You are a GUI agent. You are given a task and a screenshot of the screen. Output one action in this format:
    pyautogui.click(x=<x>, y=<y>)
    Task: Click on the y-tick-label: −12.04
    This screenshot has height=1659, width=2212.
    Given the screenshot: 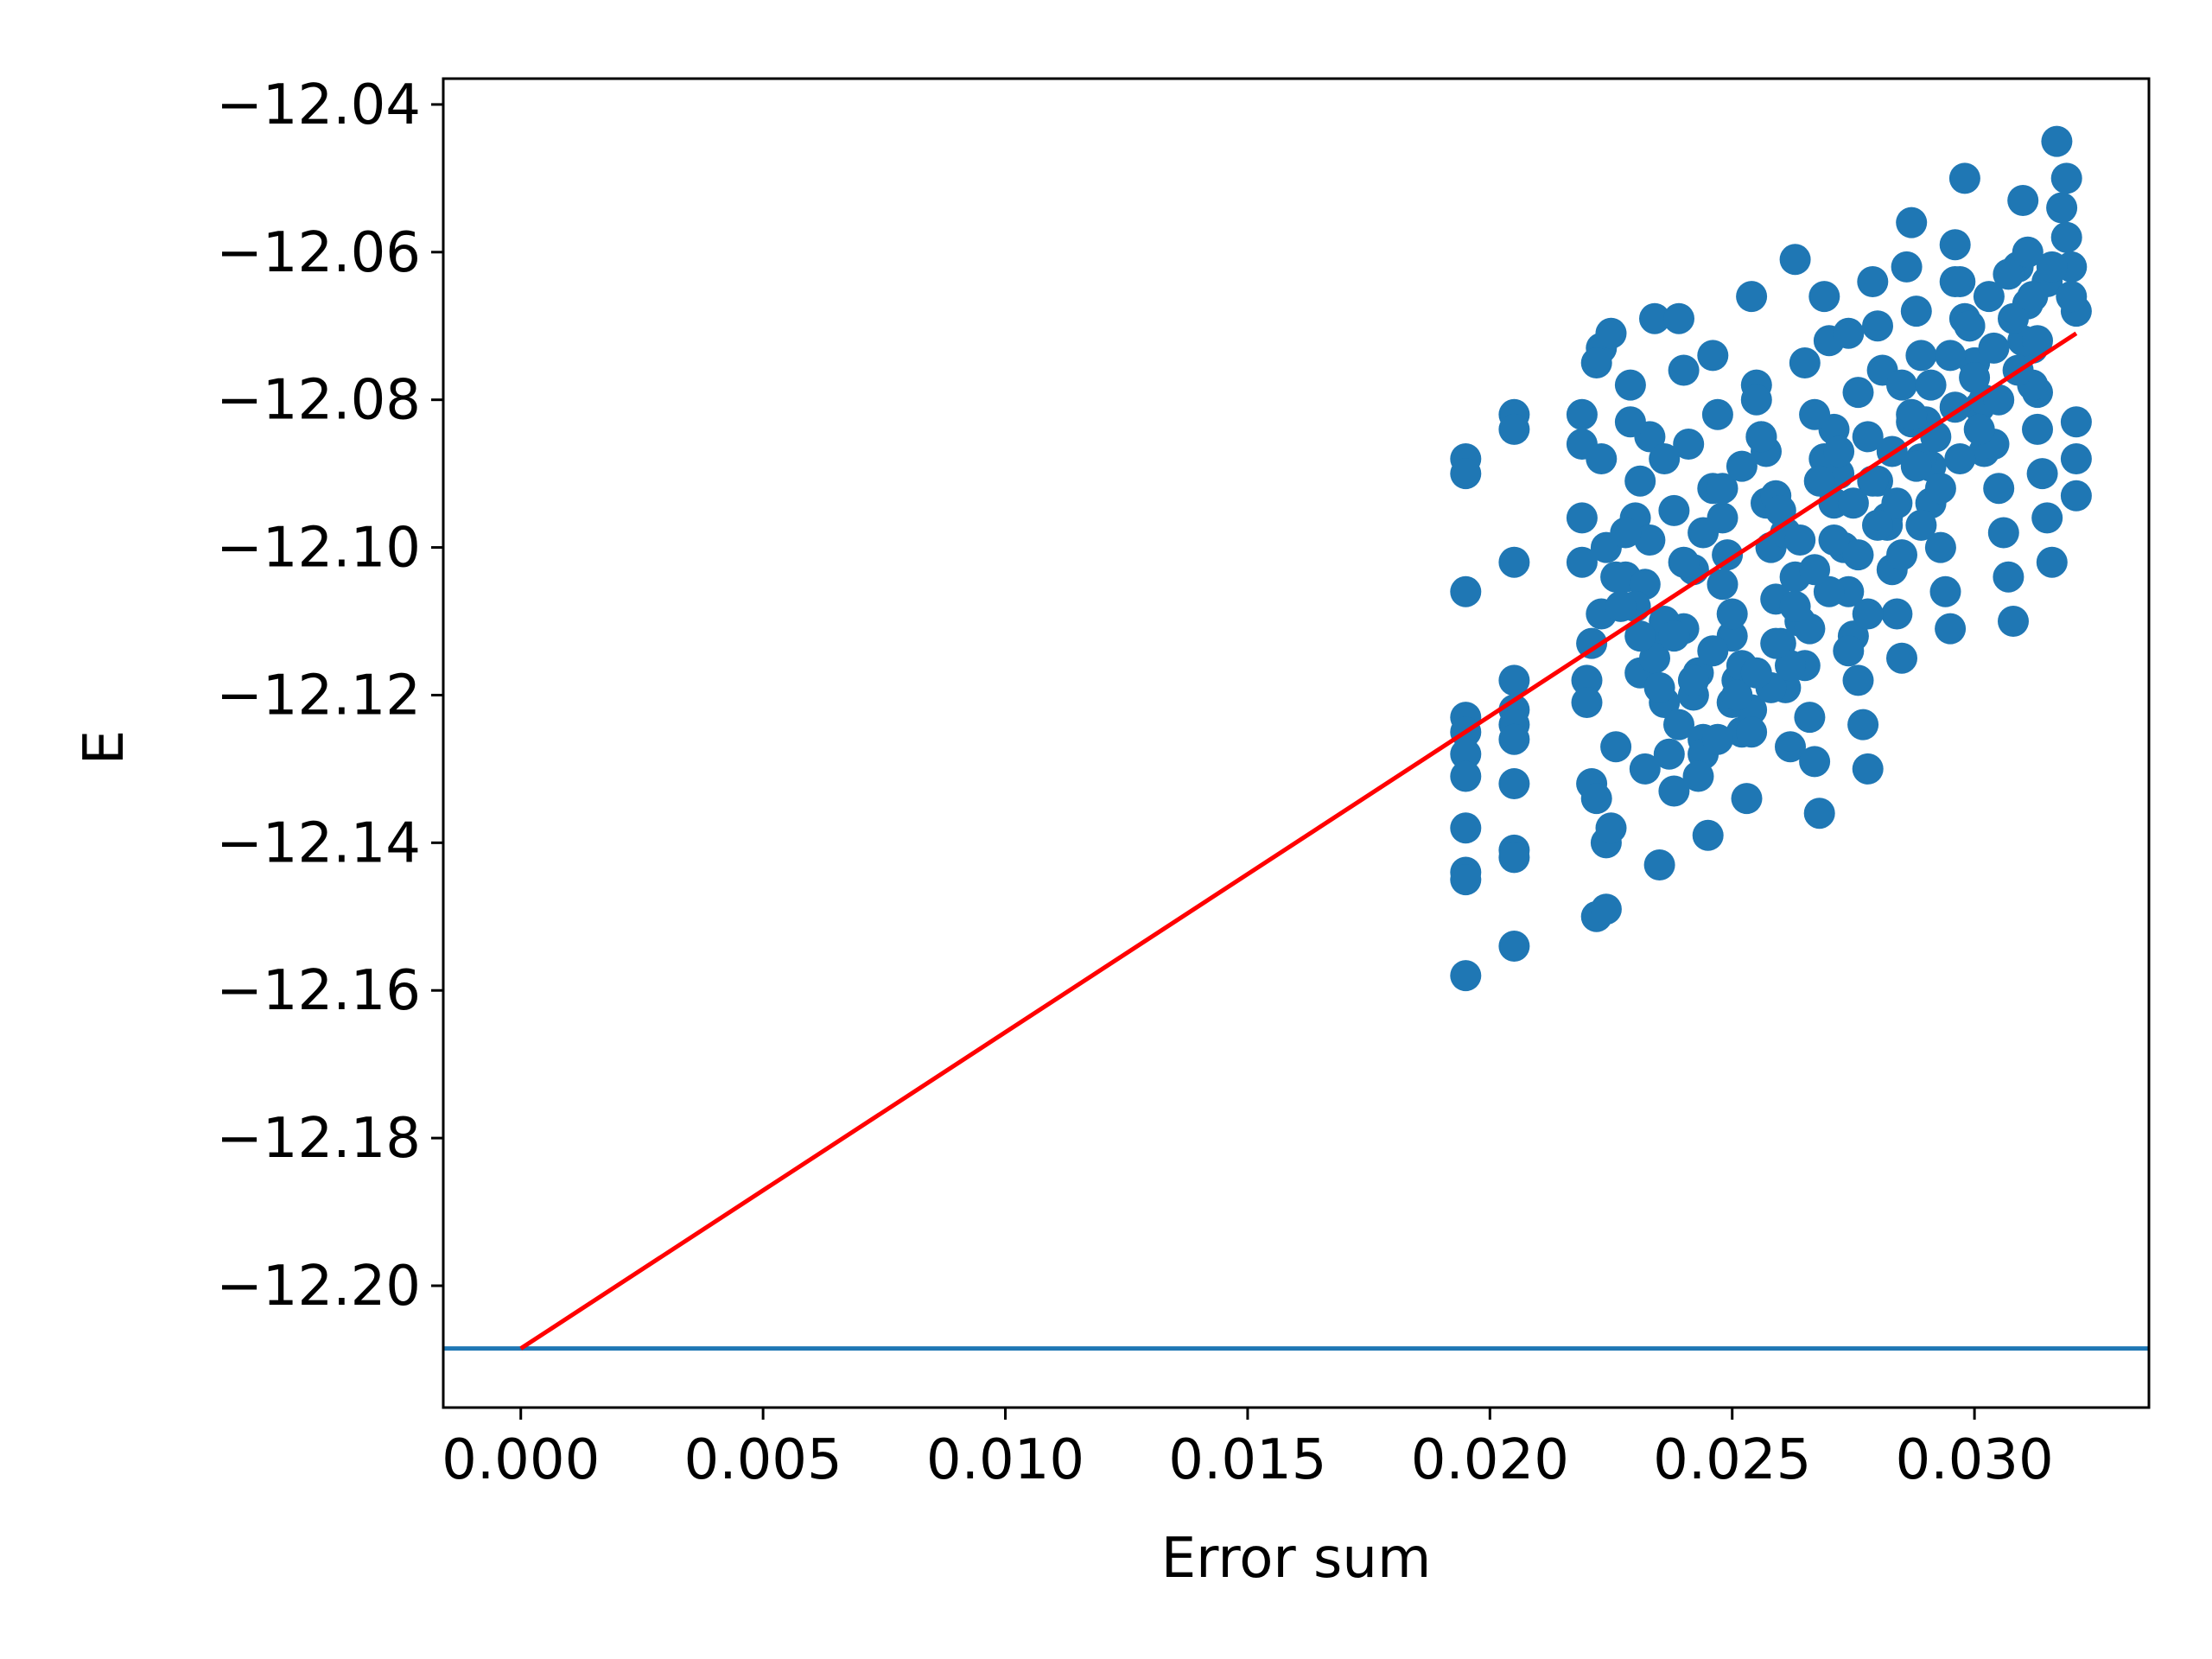 What is the action you would take?
    pyautogui.click(x=318, y=105)
    